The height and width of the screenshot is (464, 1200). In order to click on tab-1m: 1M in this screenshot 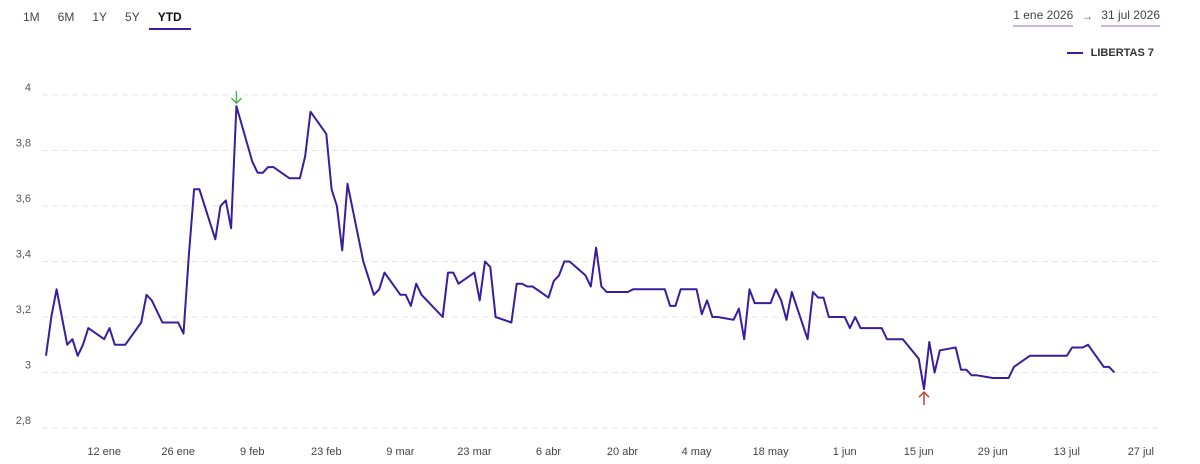, I will do `click(31, 19)`.